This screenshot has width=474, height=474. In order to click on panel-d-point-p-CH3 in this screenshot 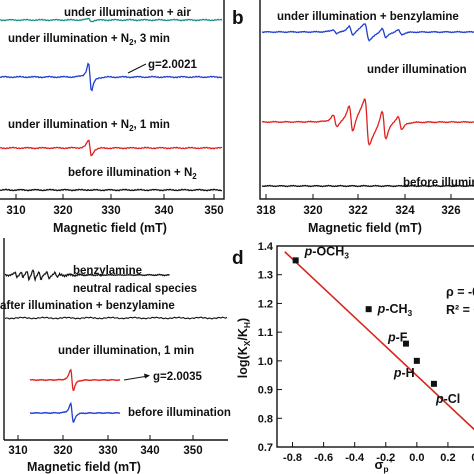, I will do `click(368, 309)`.